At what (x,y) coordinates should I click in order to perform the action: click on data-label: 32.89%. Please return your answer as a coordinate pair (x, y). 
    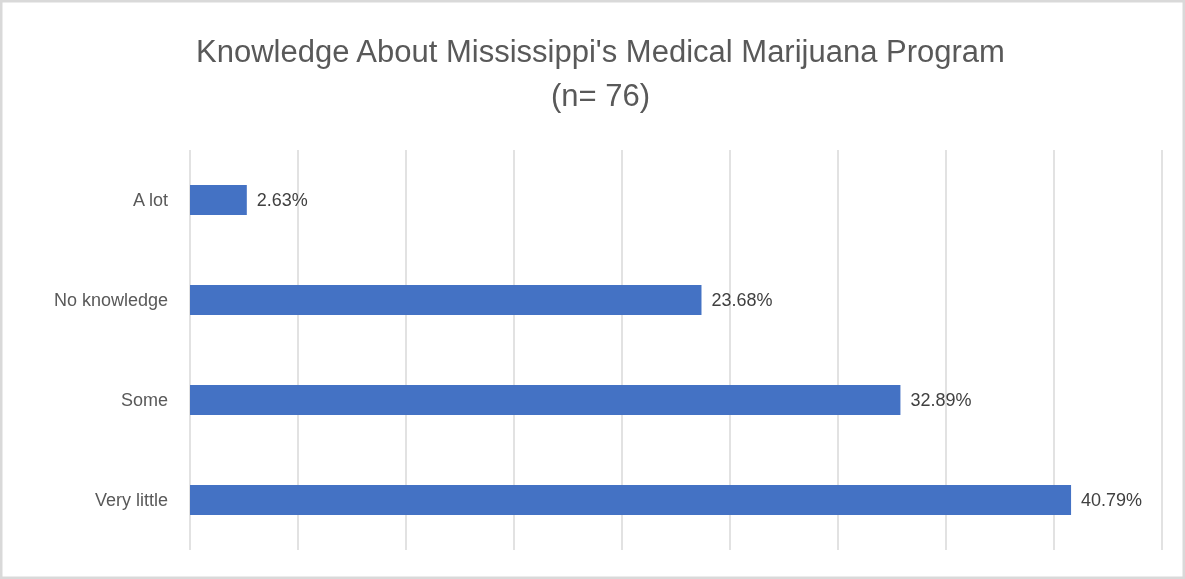
    Looking at the image, I should click on (941, 400).